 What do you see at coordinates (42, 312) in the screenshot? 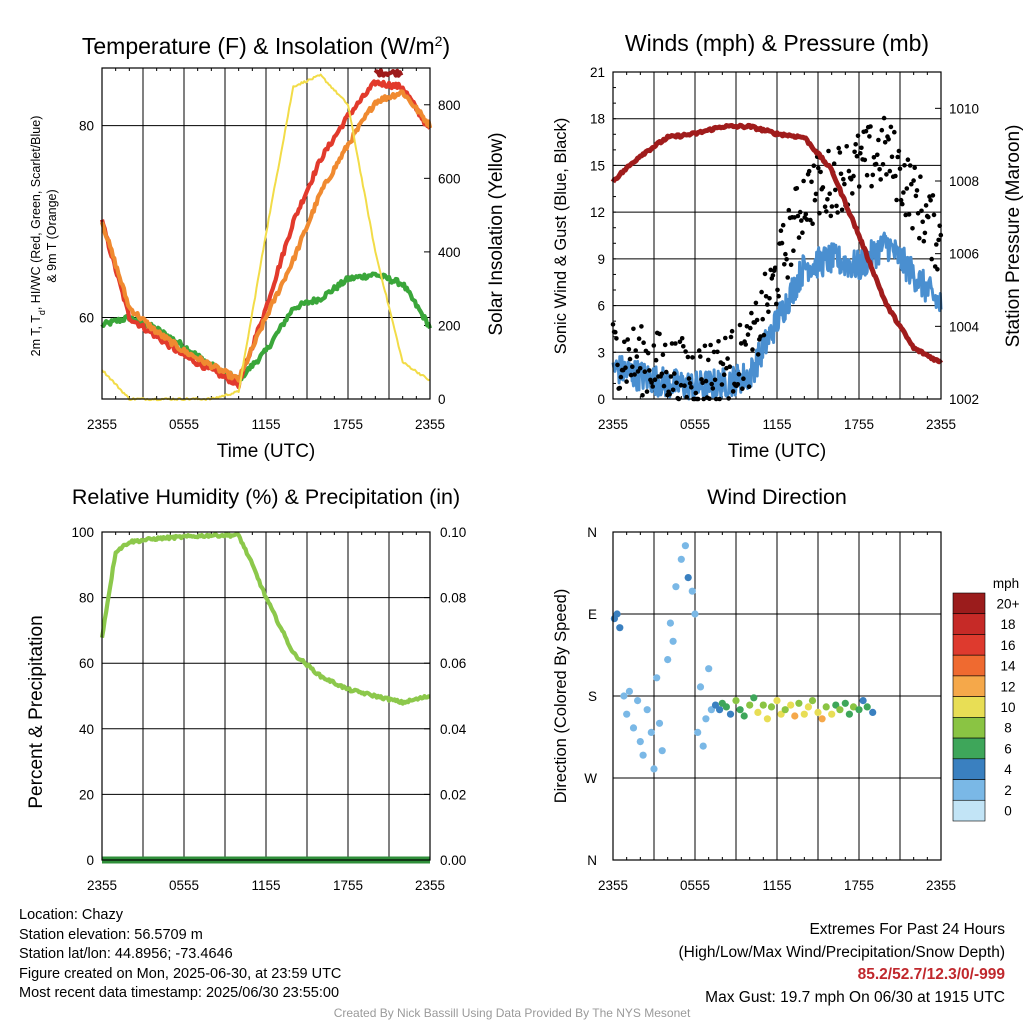
I see `ylabel-subscript: d` at bounding box center [42, 312].